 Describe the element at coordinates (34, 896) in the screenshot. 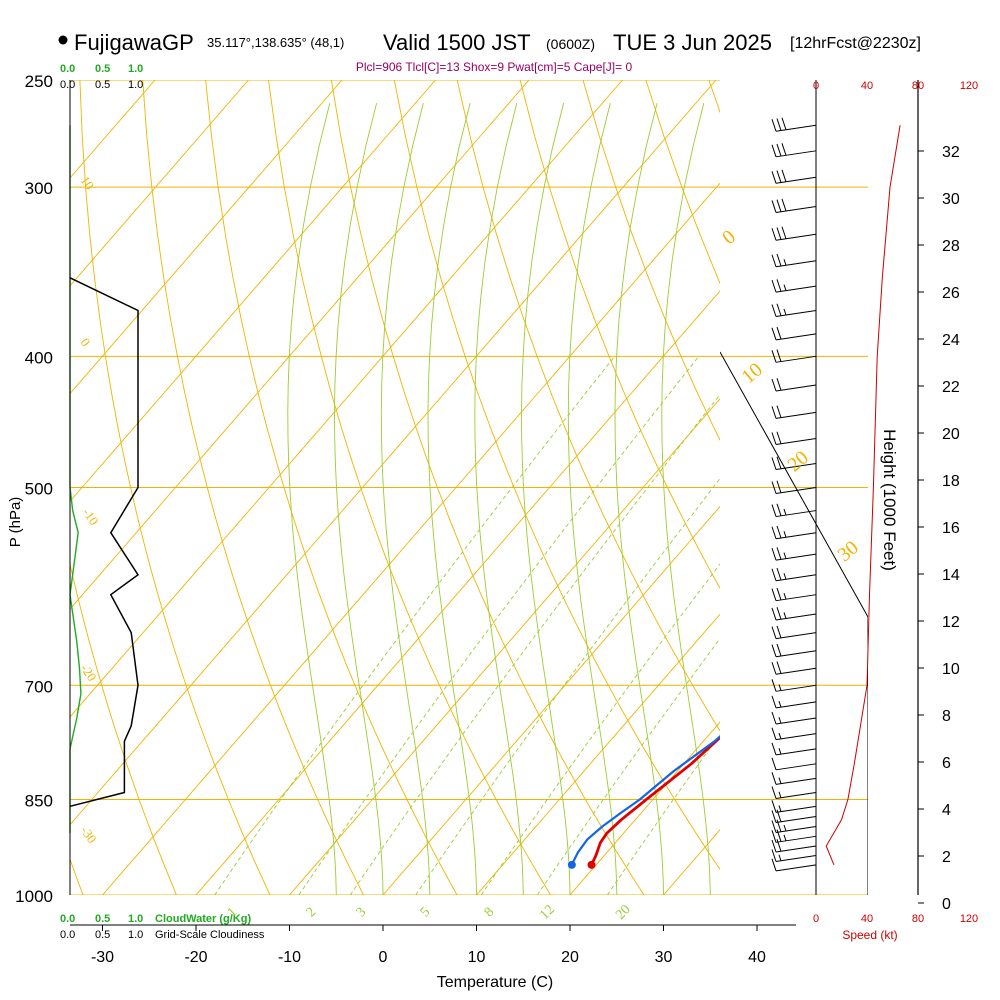

I see `pressure-tick-label: 1000` at that location.